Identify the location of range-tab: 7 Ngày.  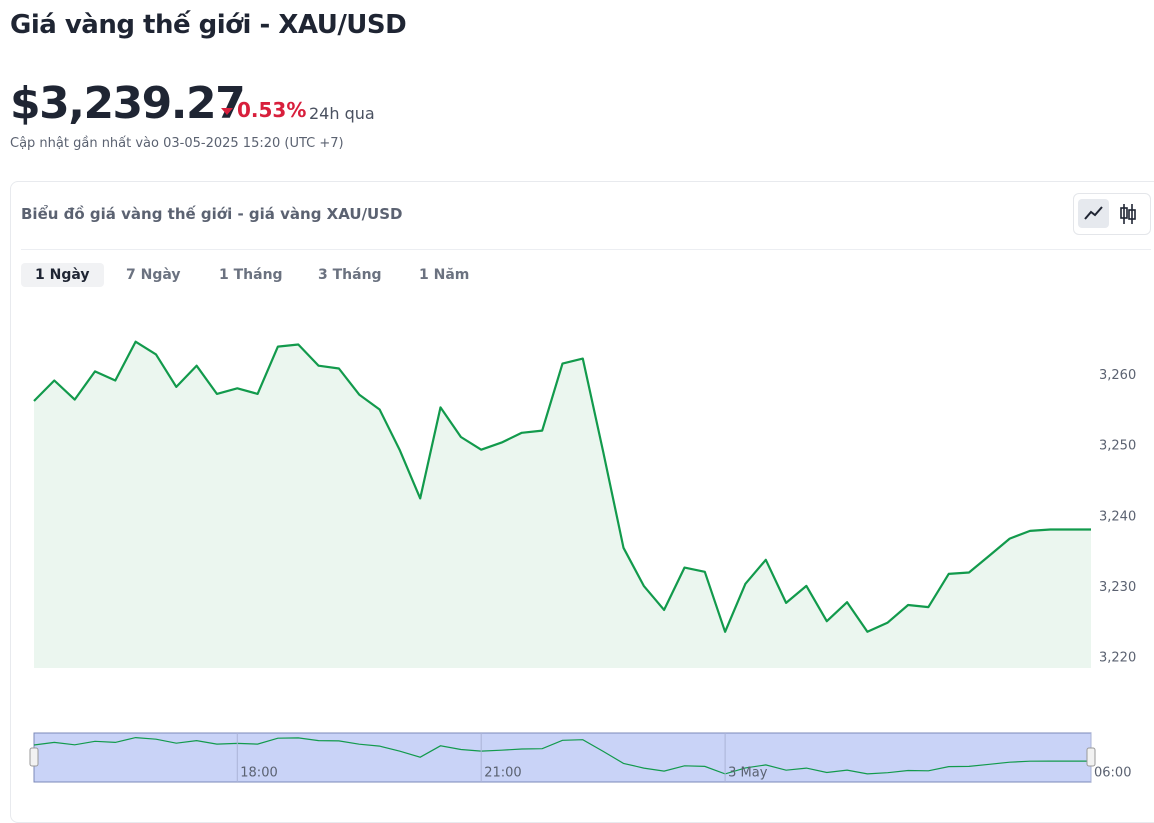
(153, 275).